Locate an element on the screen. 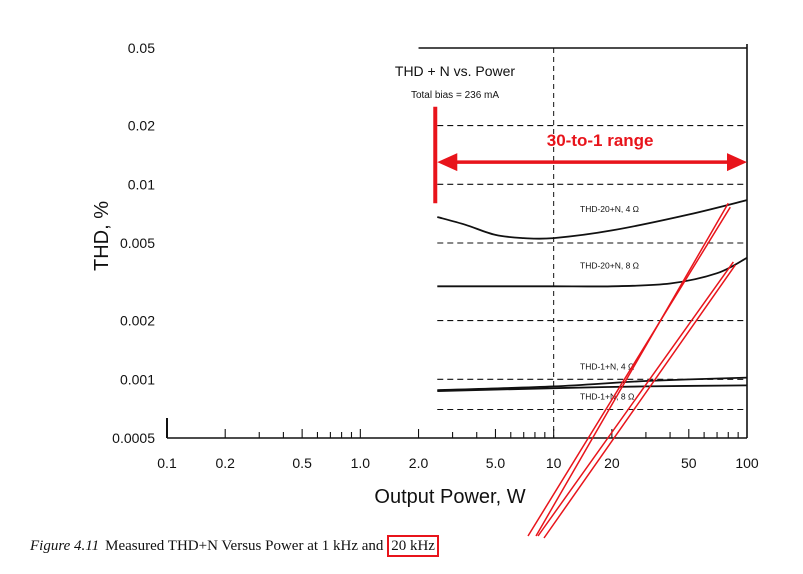 Image resolution: width=803 pixels, height=574 pixels. chart-subtitle: Total bias = 236 mA is located at coordinates (455, 95).